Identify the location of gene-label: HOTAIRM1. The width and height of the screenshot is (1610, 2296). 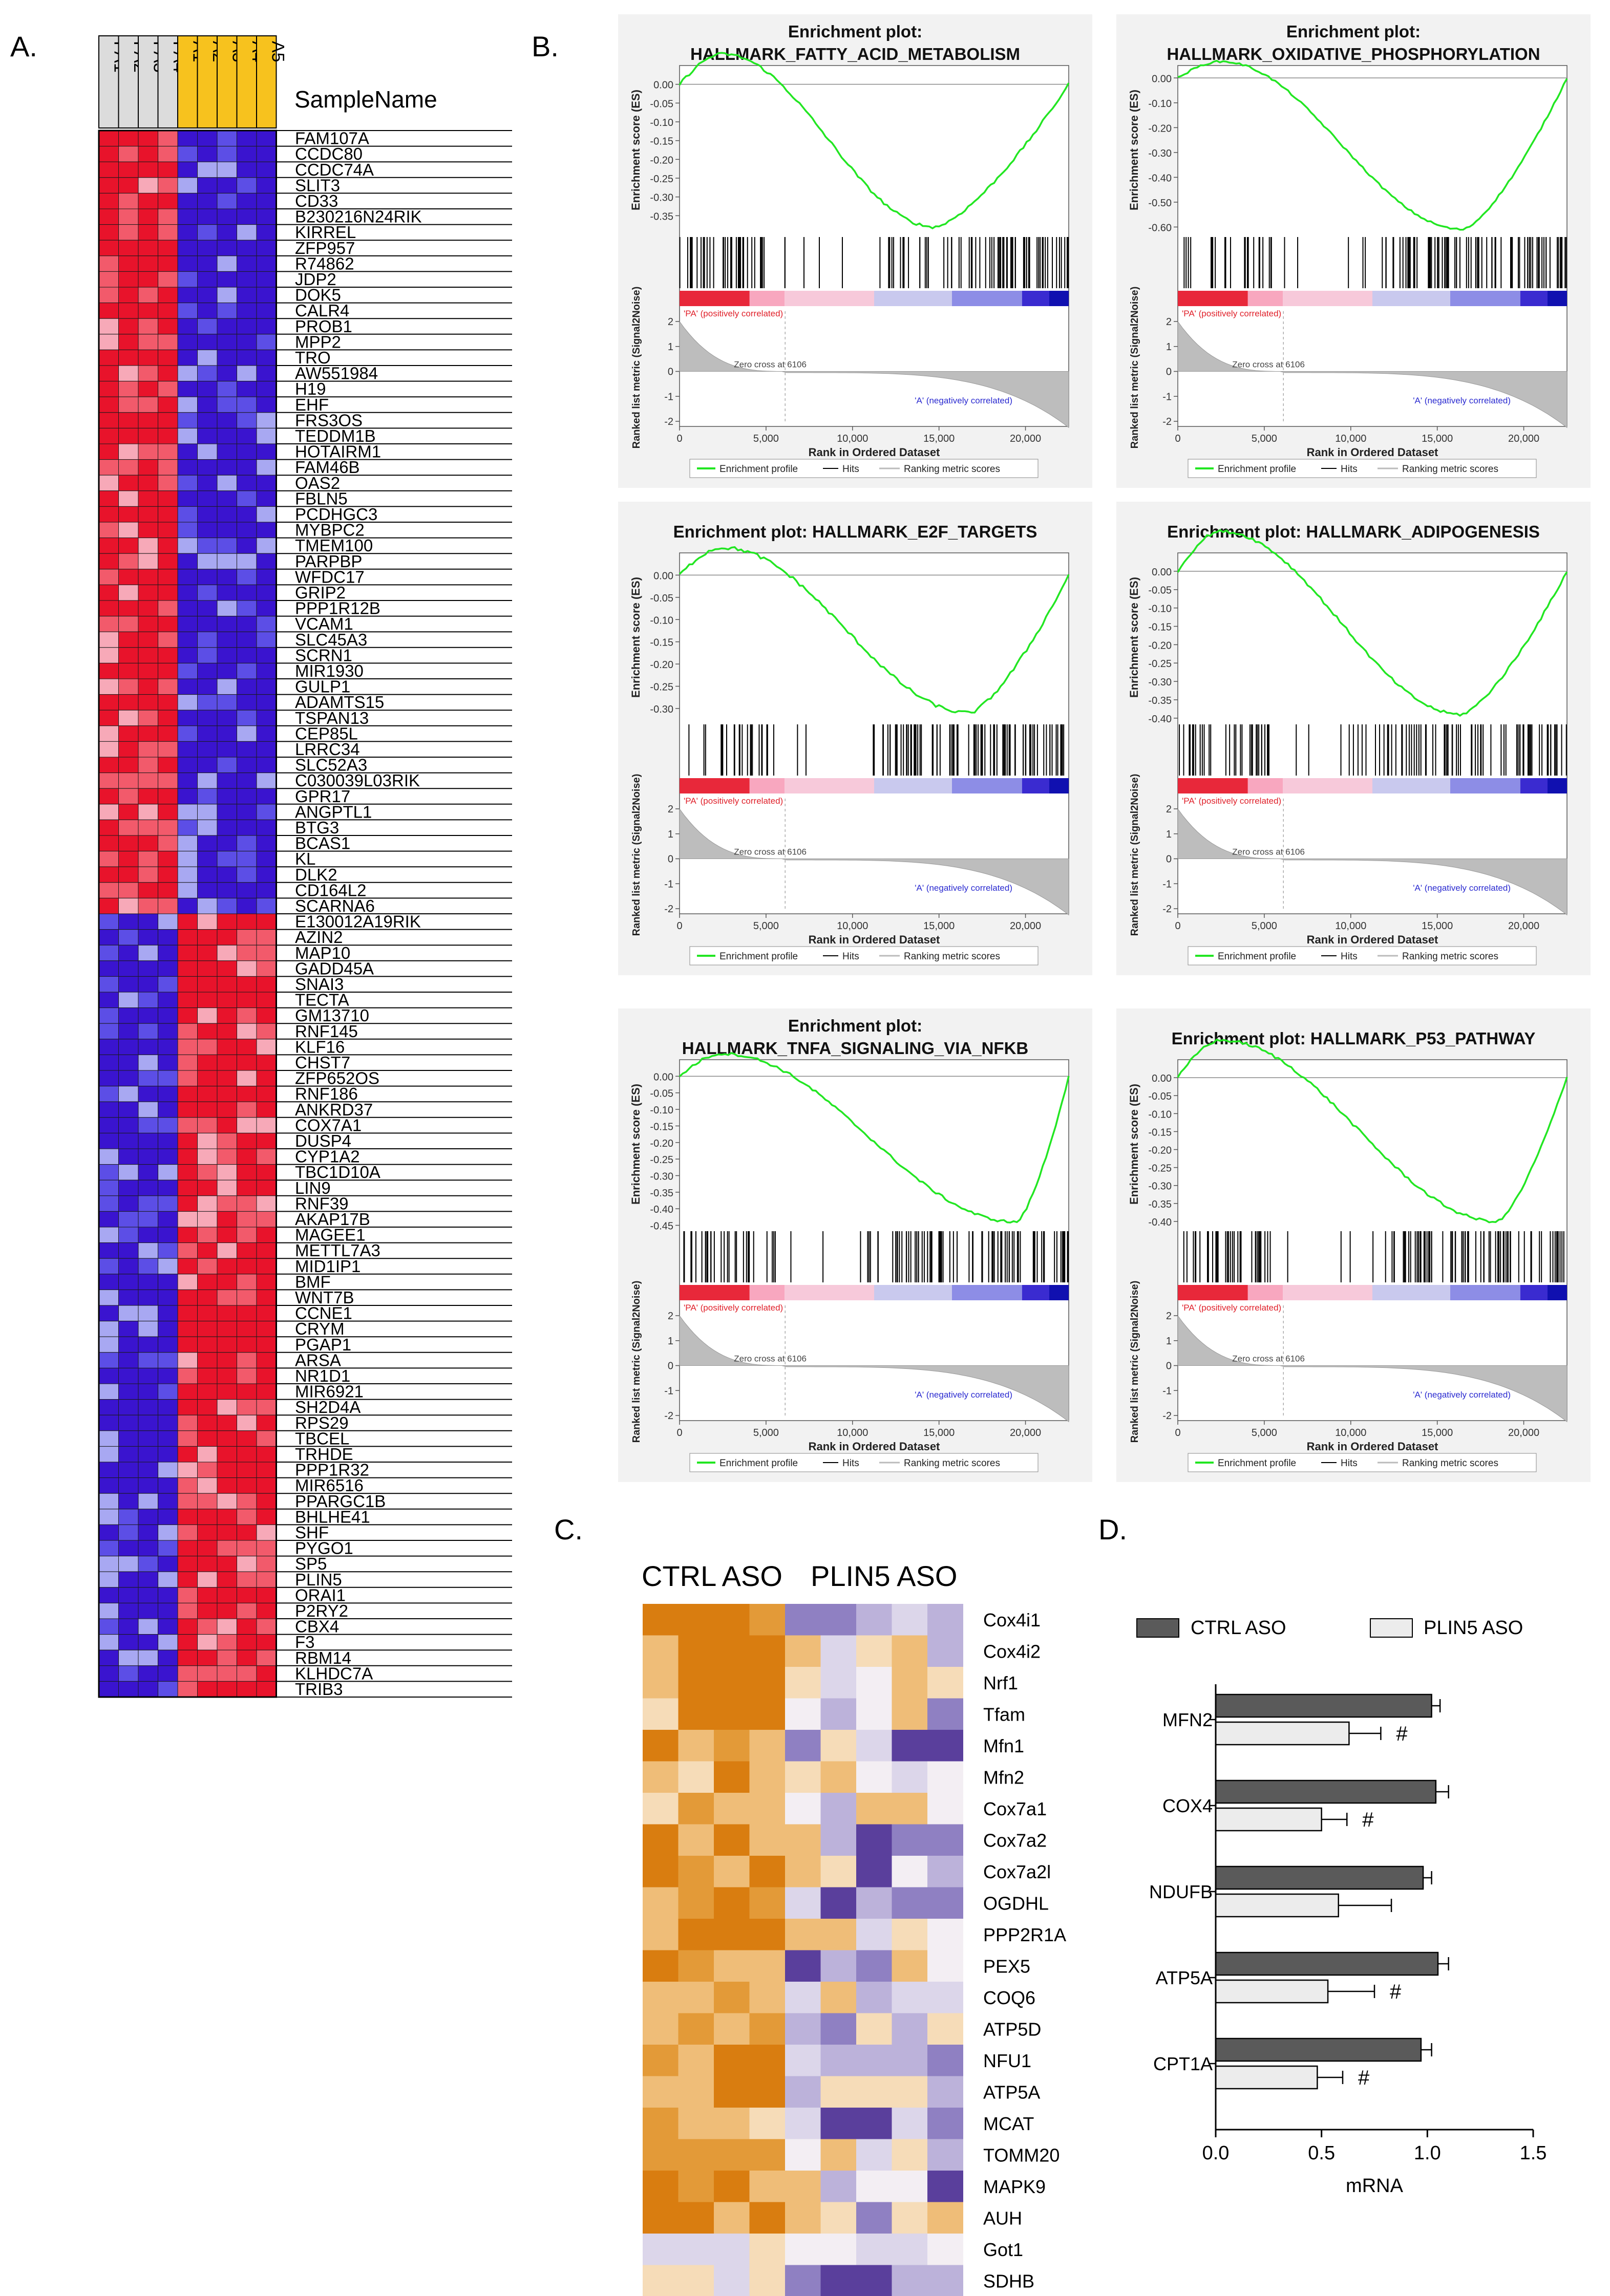
(338, 451).